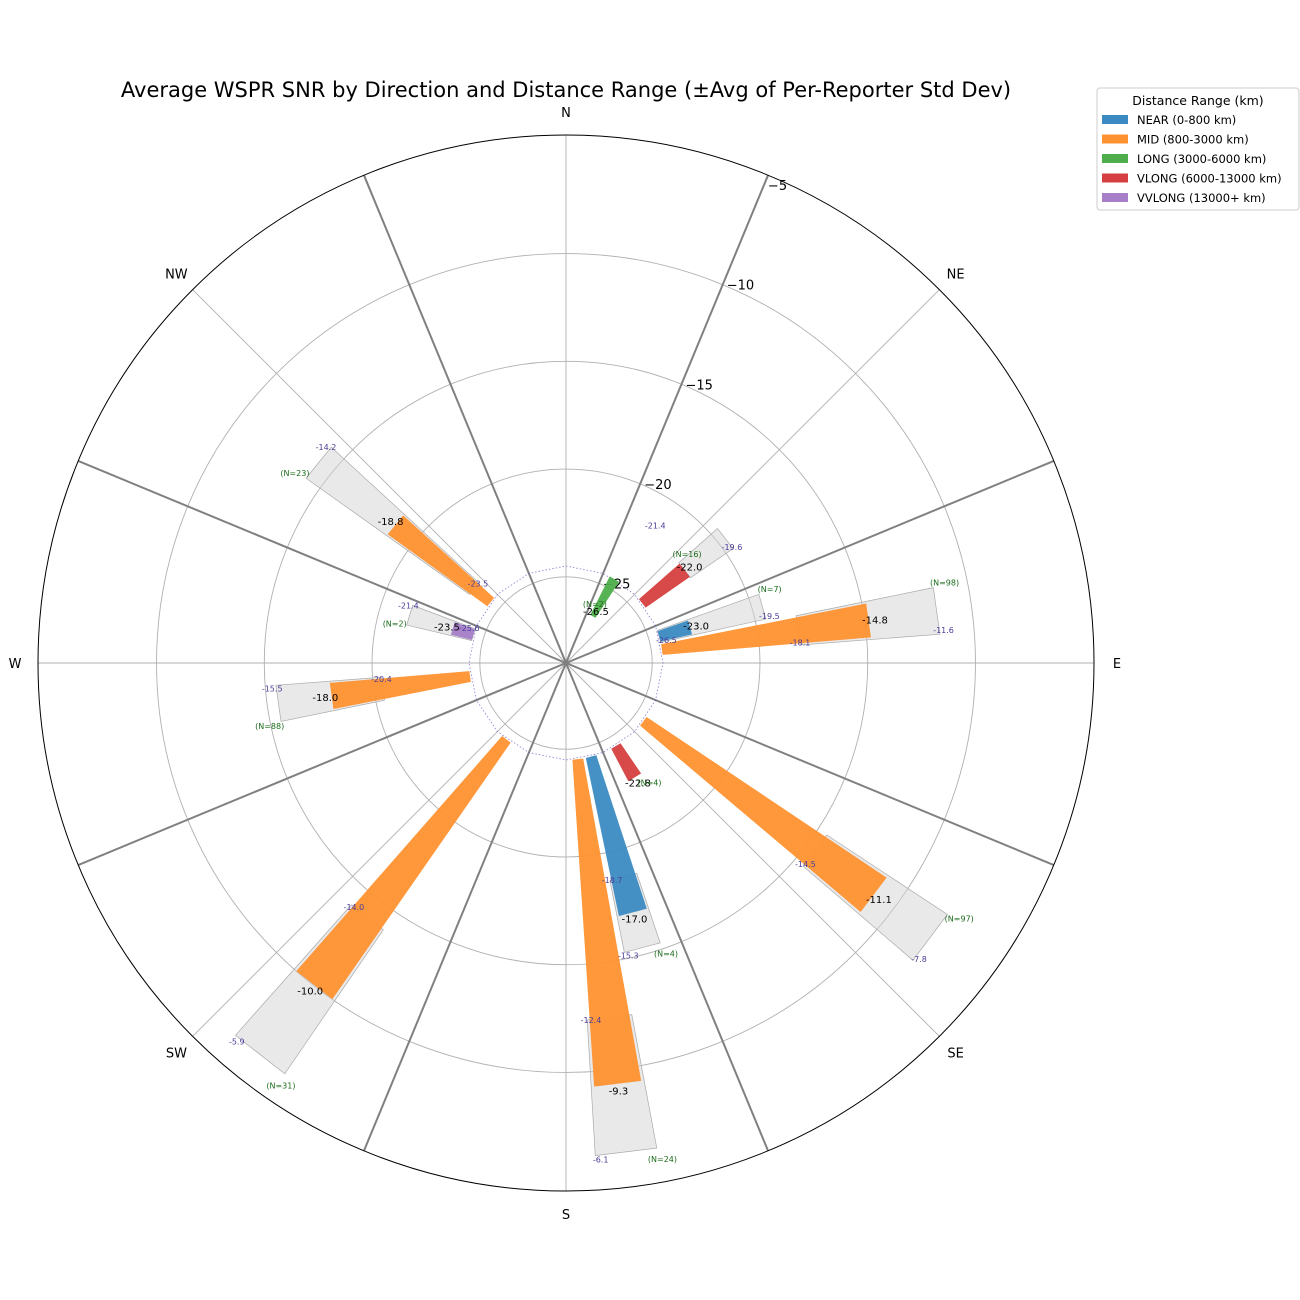 Image resolution: width=1300 pixels, height=1300 pixels. What do you see at coordinates (1186, 120) in the screenshot?
I see `legend-label: NEAR (0-800 km)` at bounding box center [1186, 120].